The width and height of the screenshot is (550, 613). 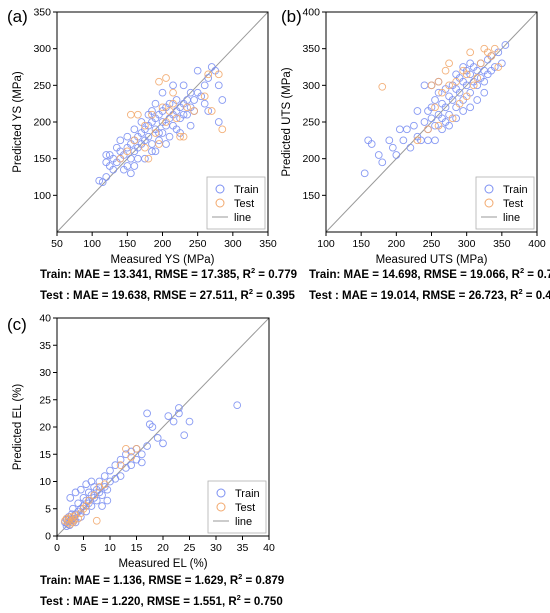 What do you see at coordinates (45, 373) in the screenshot?
I see `y-tick-label: 30` at bounding box center [45, 373].